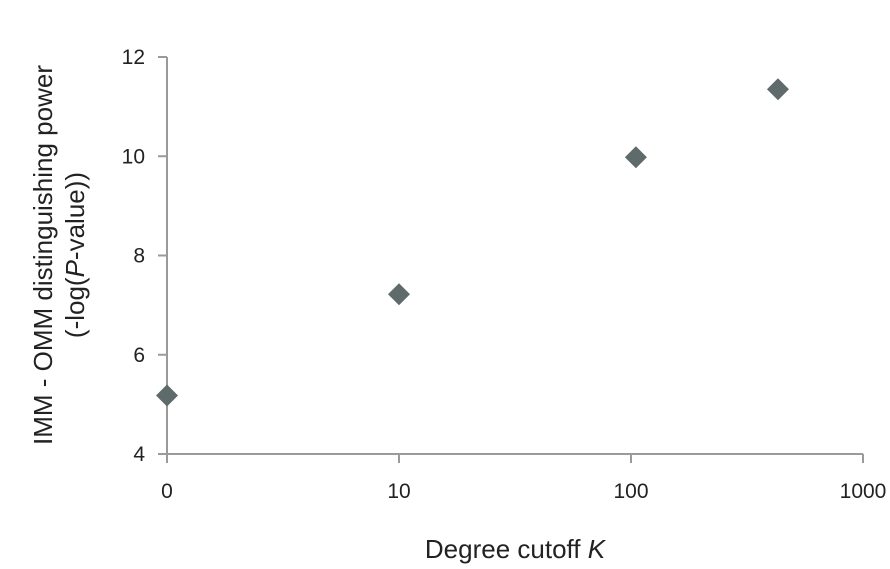 The width and height of the screenshot is (890, 569). Describe the element at coordinates (398, 491) in the screenshot. I see `x-tick-label: 10` at that location.